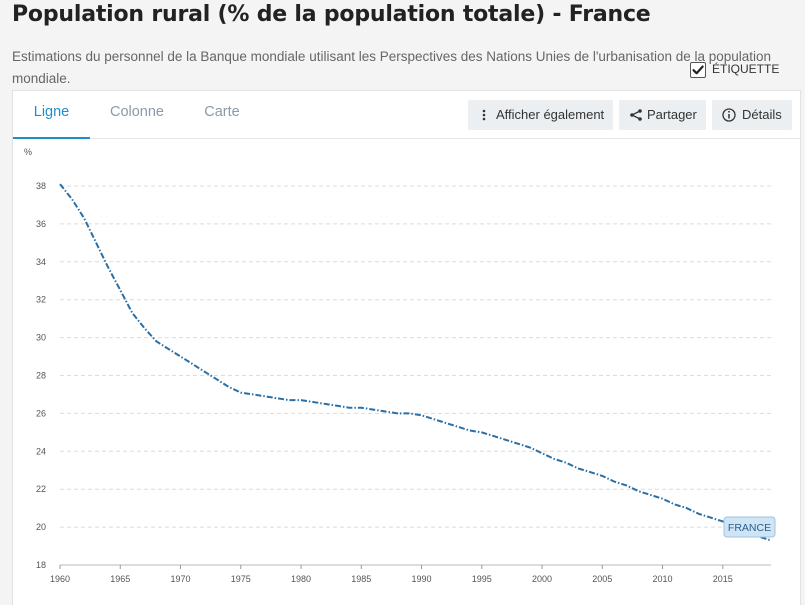  What do you see at coordinates (222, 112) in the screenshot?
I see `tab-carte: Carte` at bounding box center [222, 112].